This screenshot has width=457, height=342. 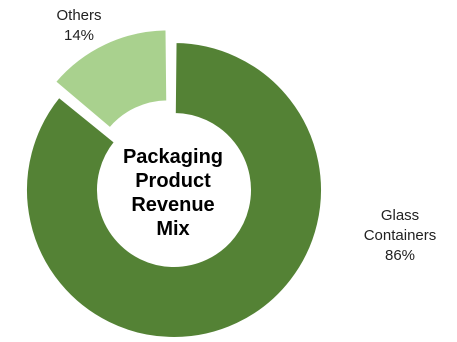 What do you see at coordinates (173, 193) in the screenshot?
I see `chart-title: Packaging Product Revenue Mix` at bounding box center [173, 193].